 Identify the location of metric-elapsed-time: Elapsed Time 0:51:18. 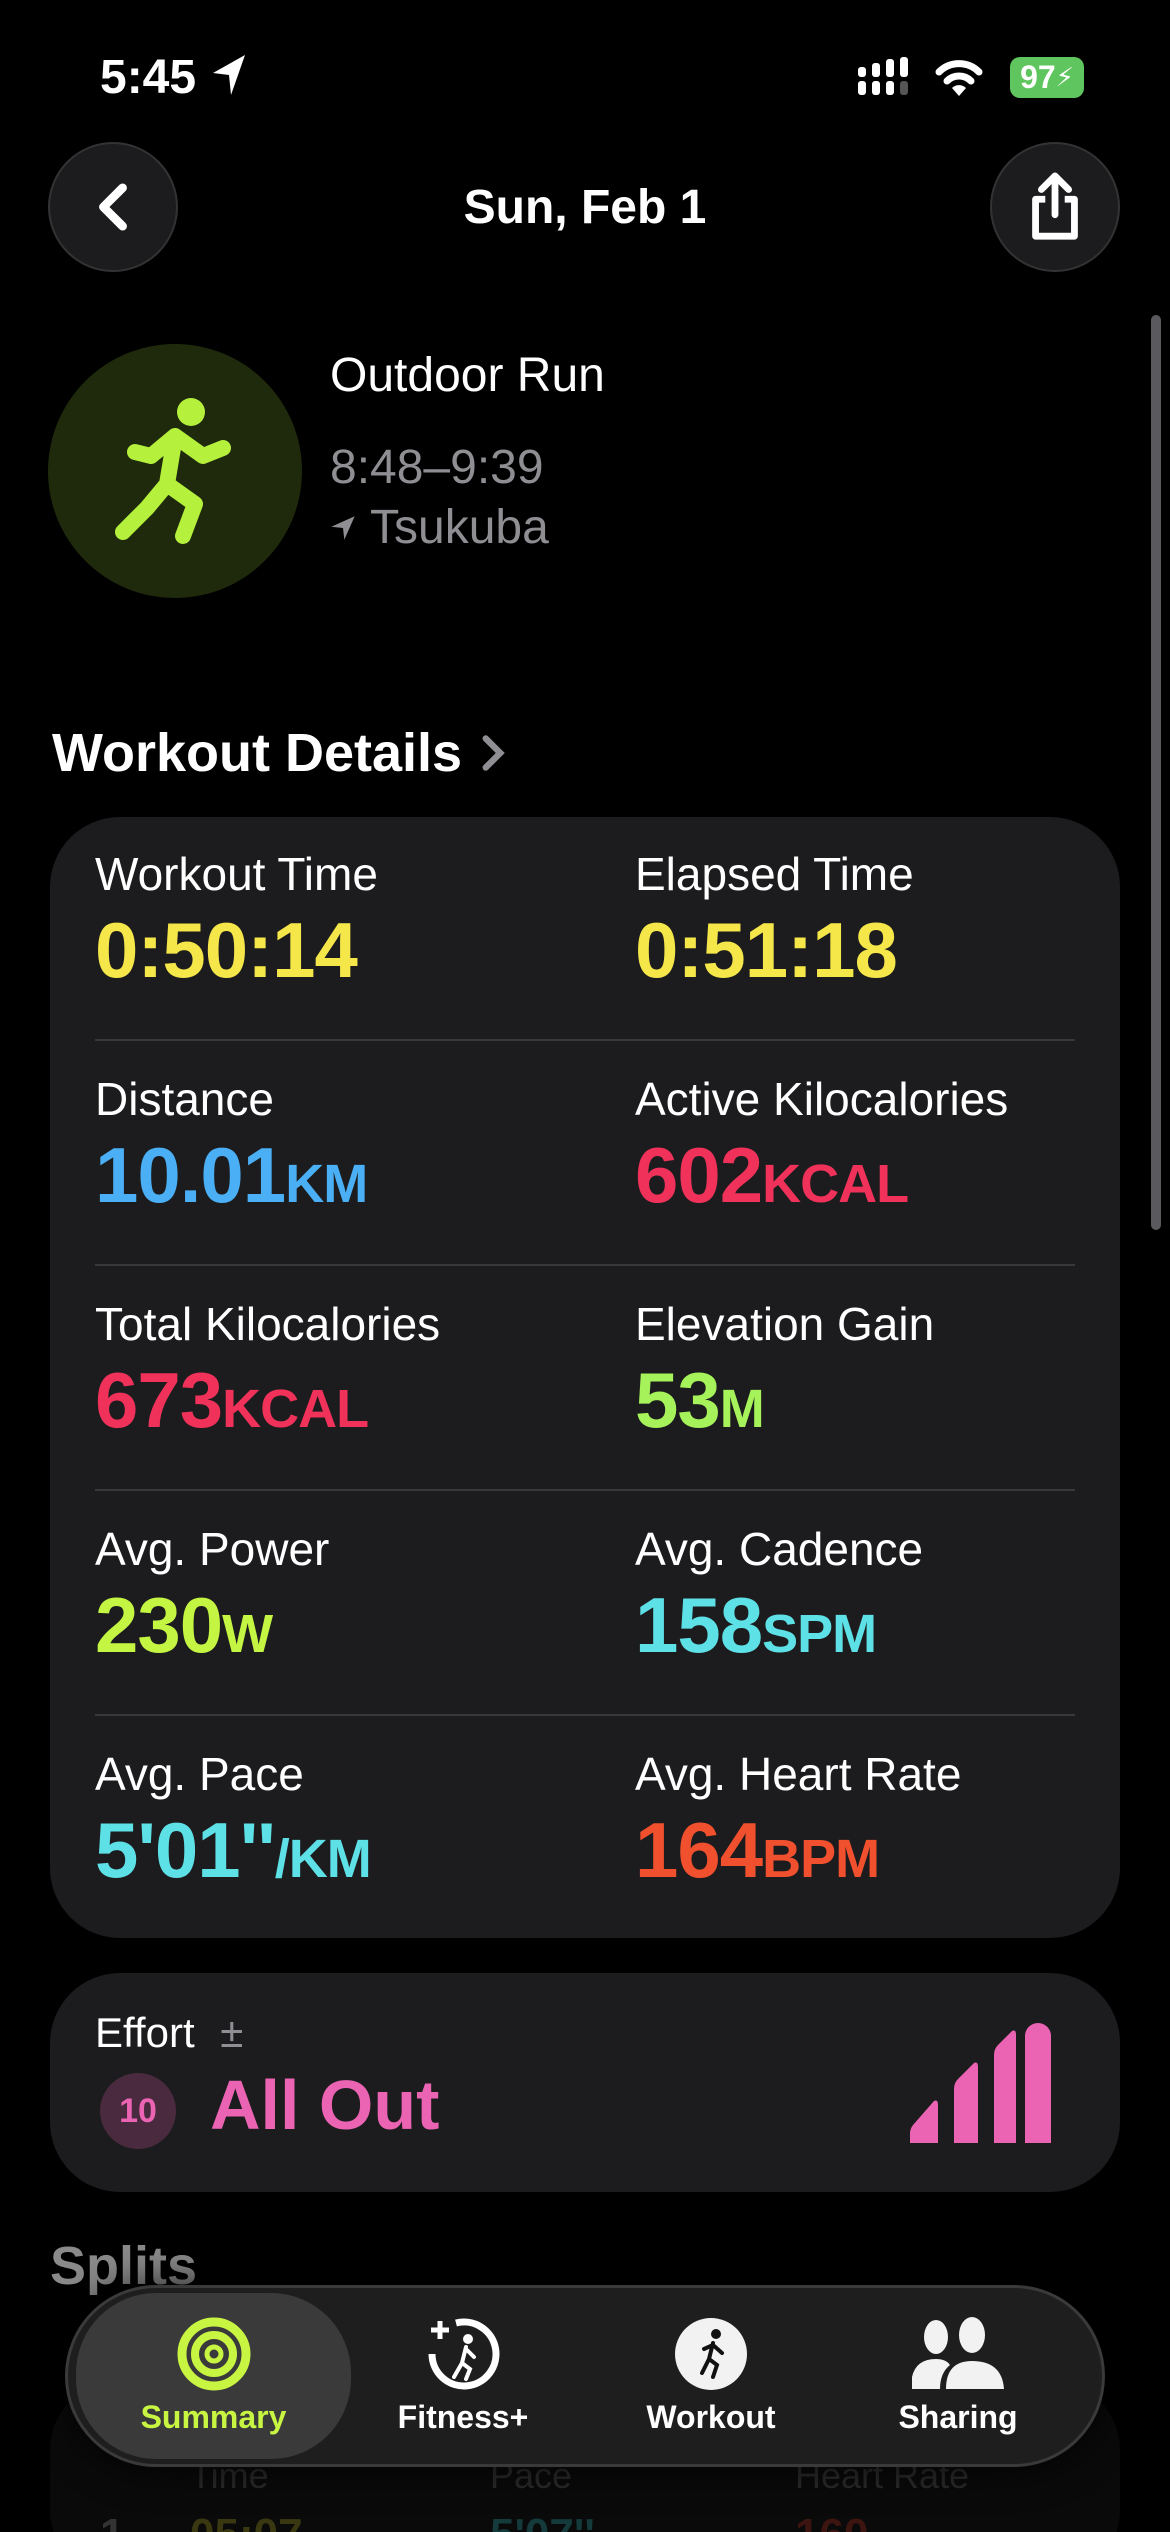
(895, 921).